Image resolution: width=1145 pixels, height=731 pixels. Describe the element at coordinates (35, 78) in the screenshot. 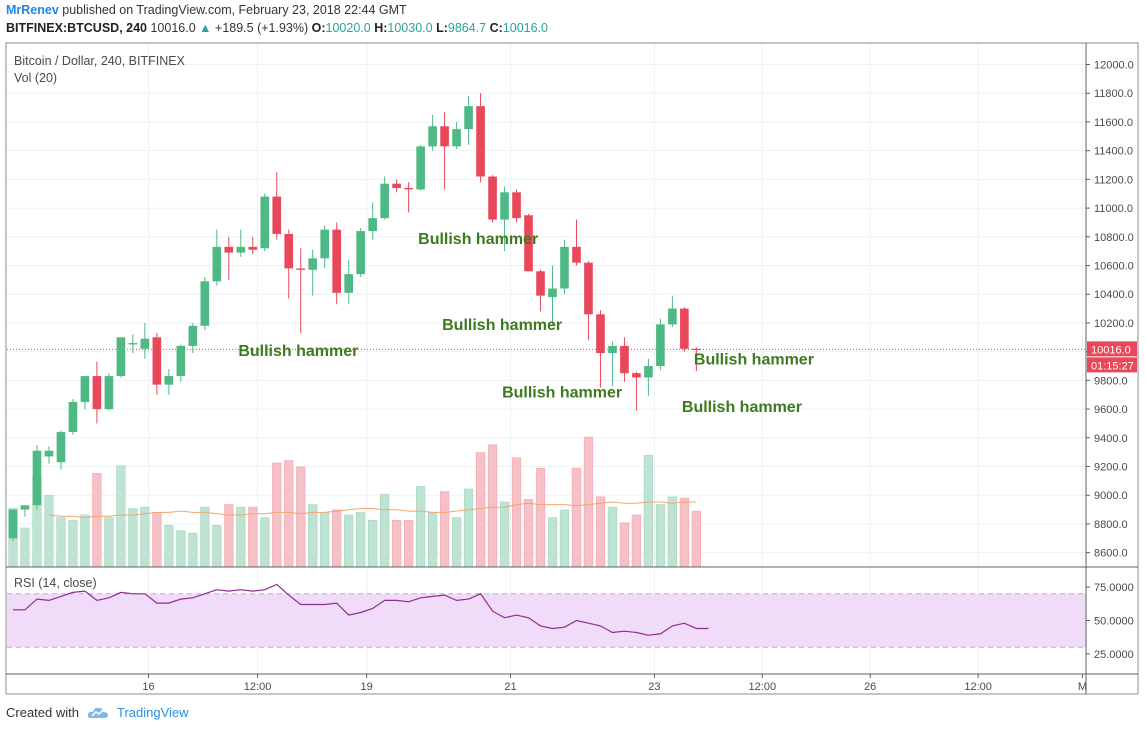

I see `volume-legend: Vol (20)` at that location.